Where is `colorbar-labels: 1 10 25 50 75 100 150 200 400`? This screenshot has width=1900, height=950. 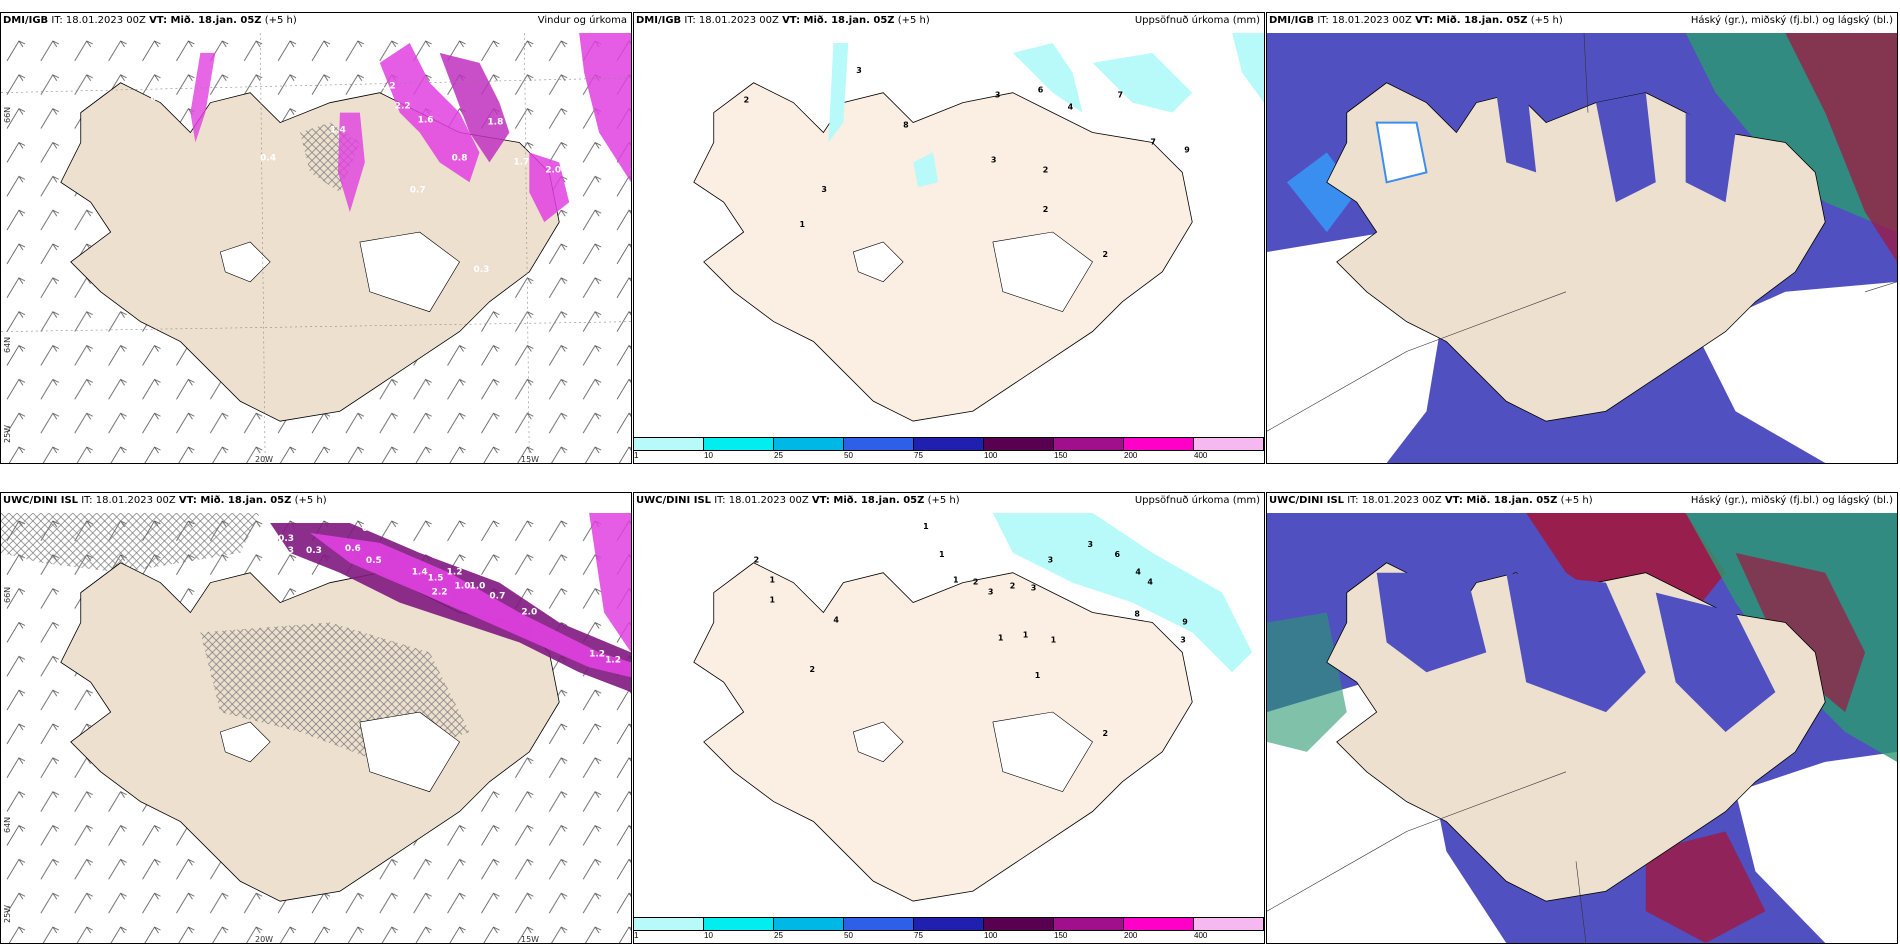 colorbar-labels: 1 10 25 50 75 100 150 200 400 is located at coordinates (949, 457).